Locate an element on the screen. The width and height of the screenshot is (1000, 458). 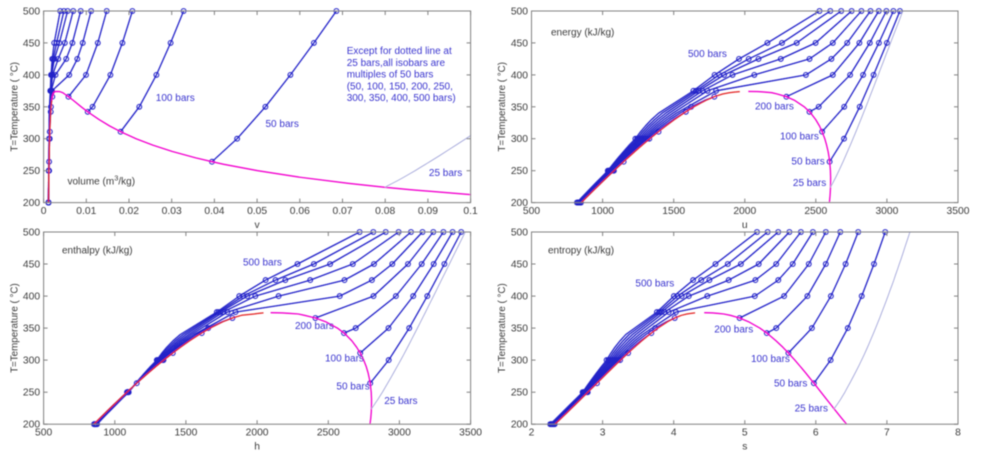
svg-text: 0.01 is located at coordinates (86, 211).